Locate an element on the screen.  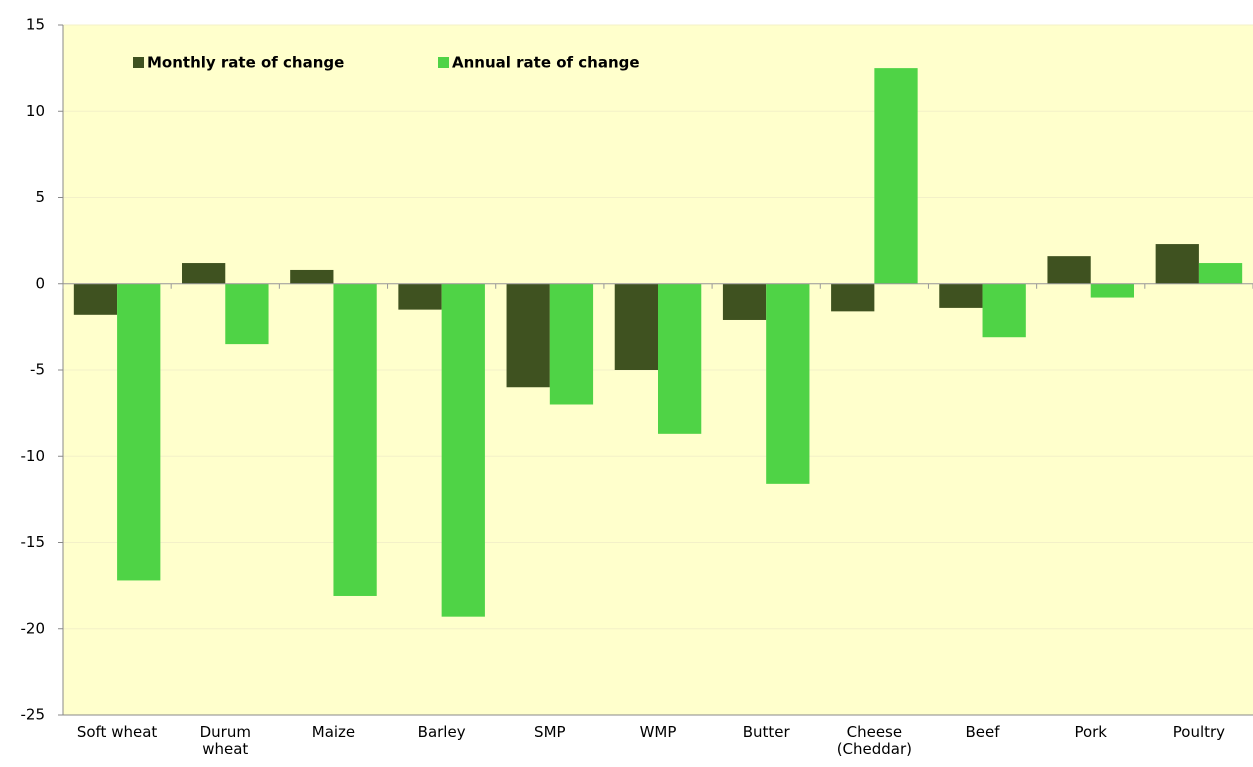
y-tick-label: -25 is located at coordinates (33, 715).